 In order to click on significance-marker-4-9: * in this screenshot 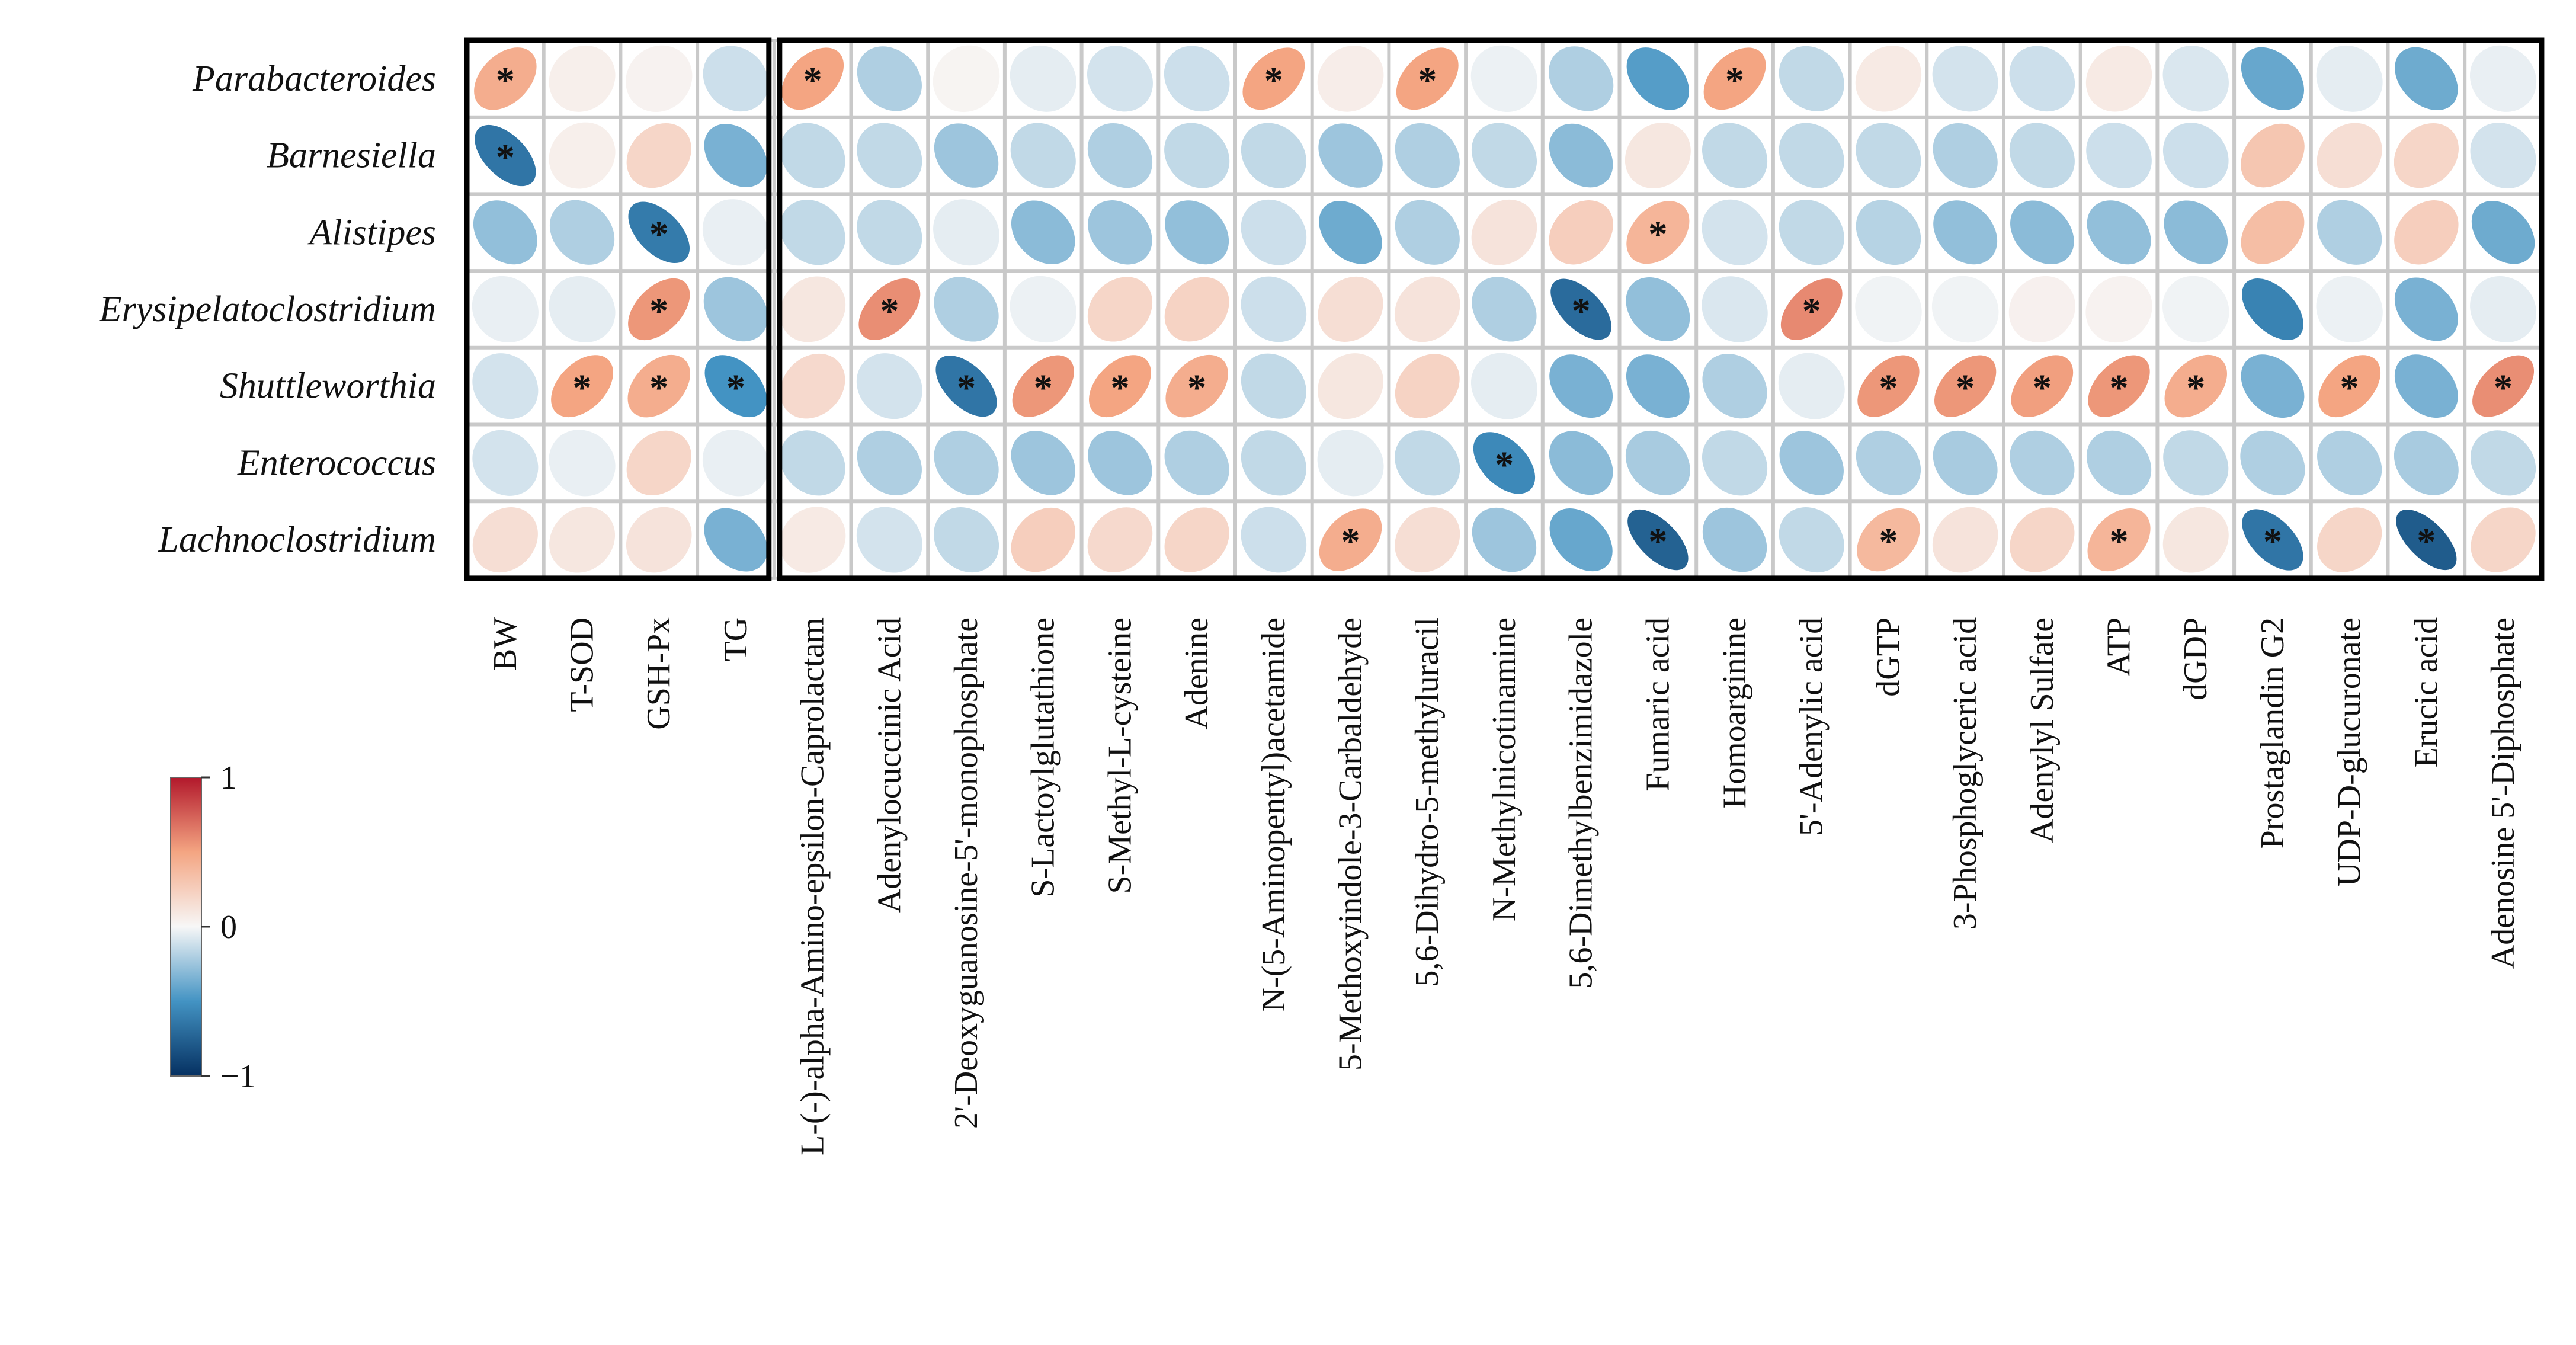, I will do `click(1196, 388)`.